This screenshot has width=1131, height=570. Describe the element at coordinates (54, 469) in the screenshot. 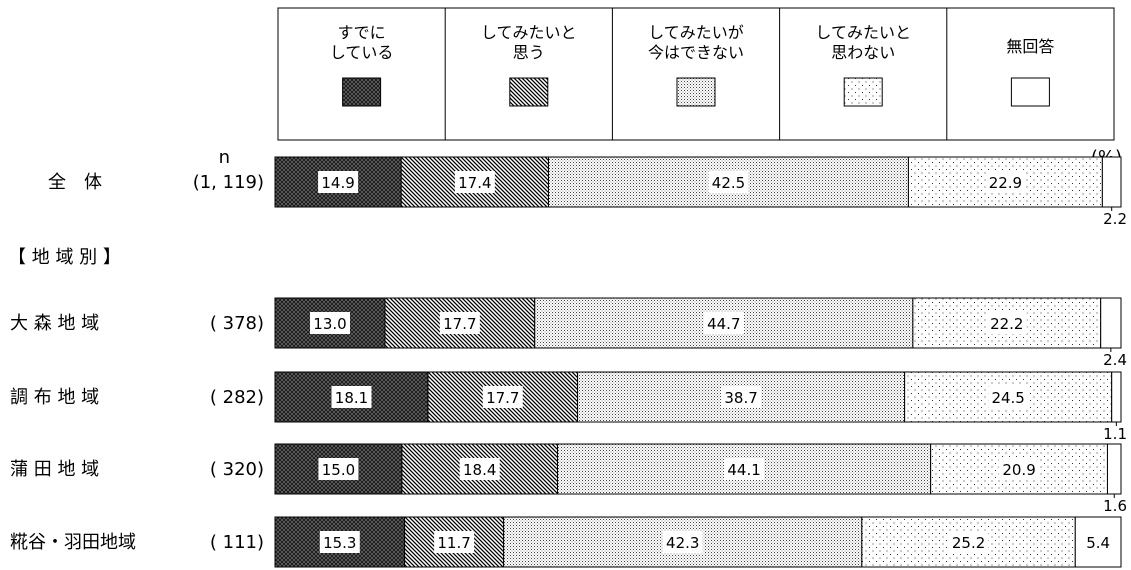

I see `row-label: 蒲 田 地 域` at that location.